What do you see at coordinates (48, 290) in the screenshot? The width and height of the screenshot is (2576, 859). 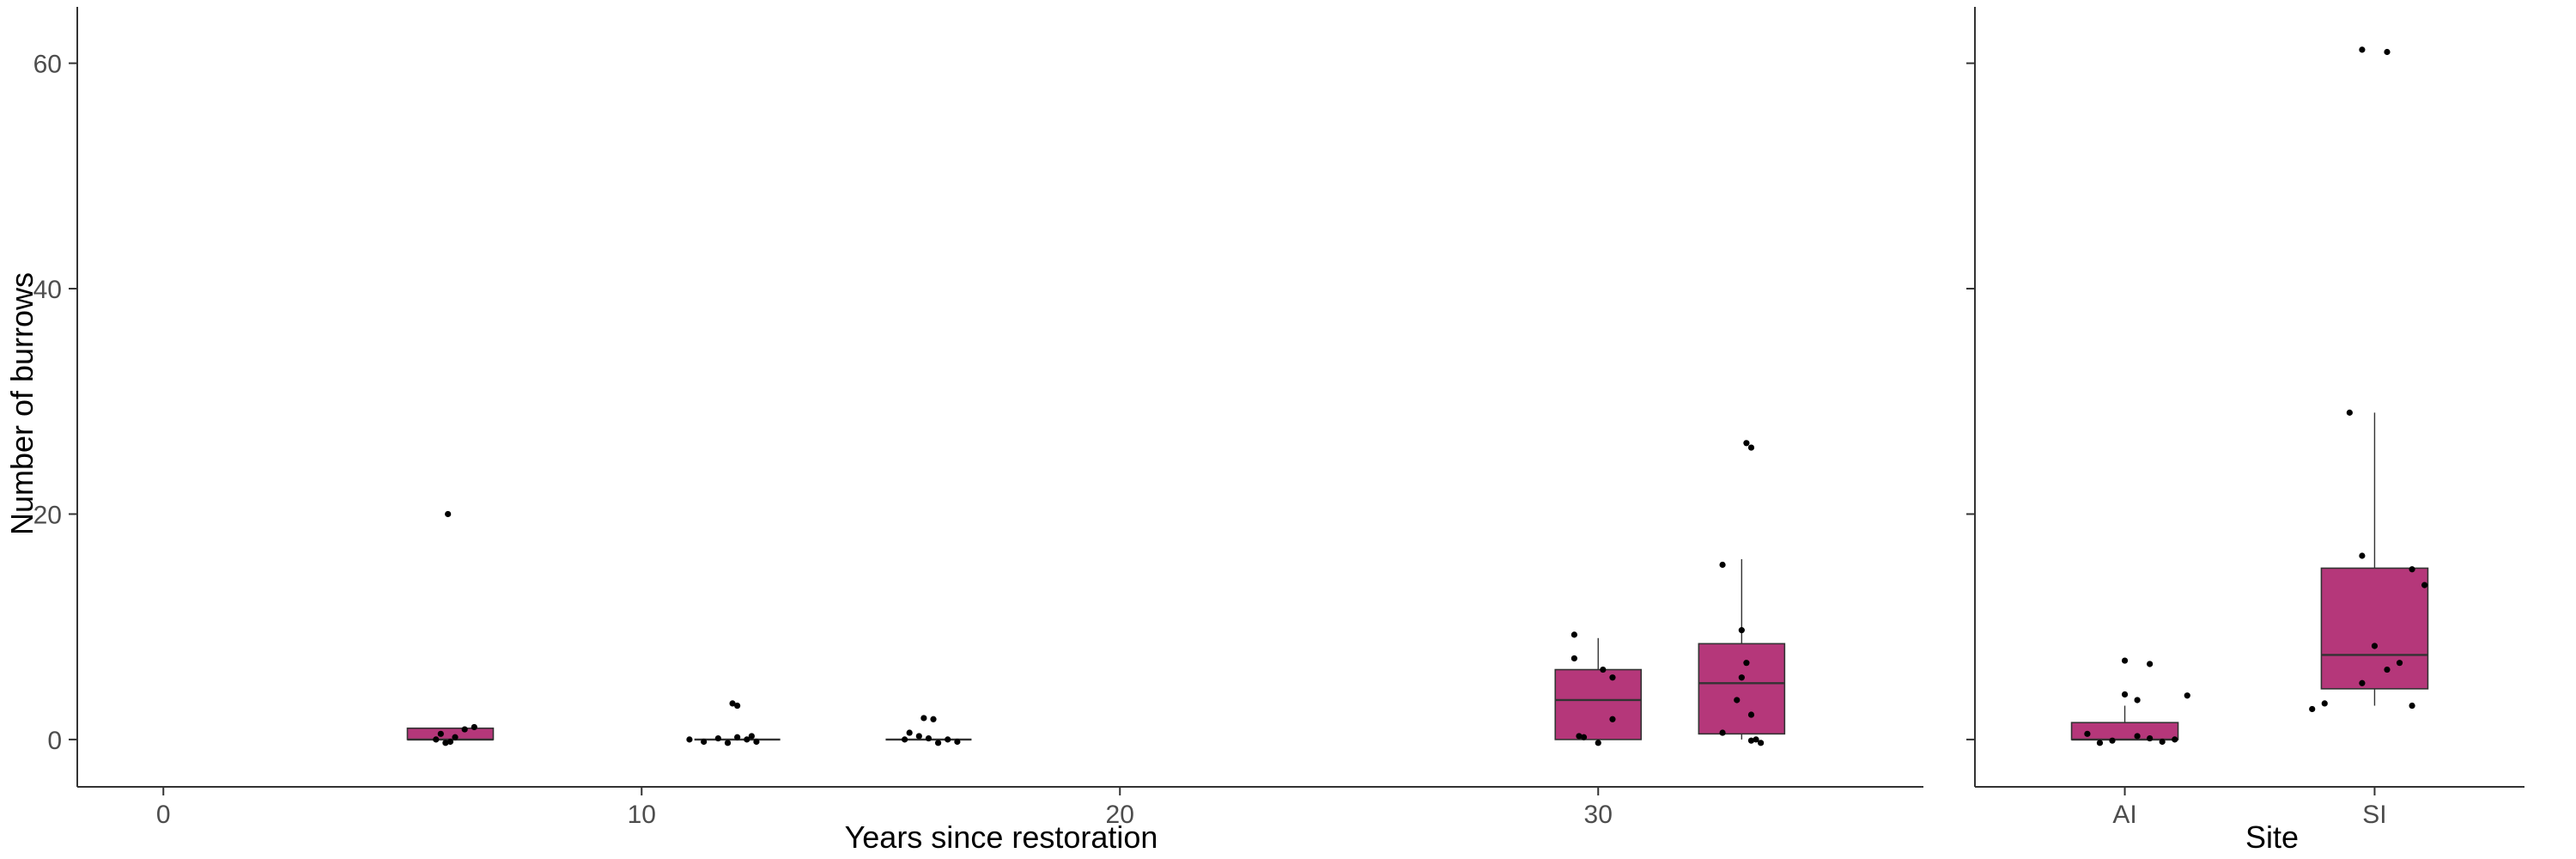 I see `left-y-tick-label: 40` at bounding box center [48, 290].